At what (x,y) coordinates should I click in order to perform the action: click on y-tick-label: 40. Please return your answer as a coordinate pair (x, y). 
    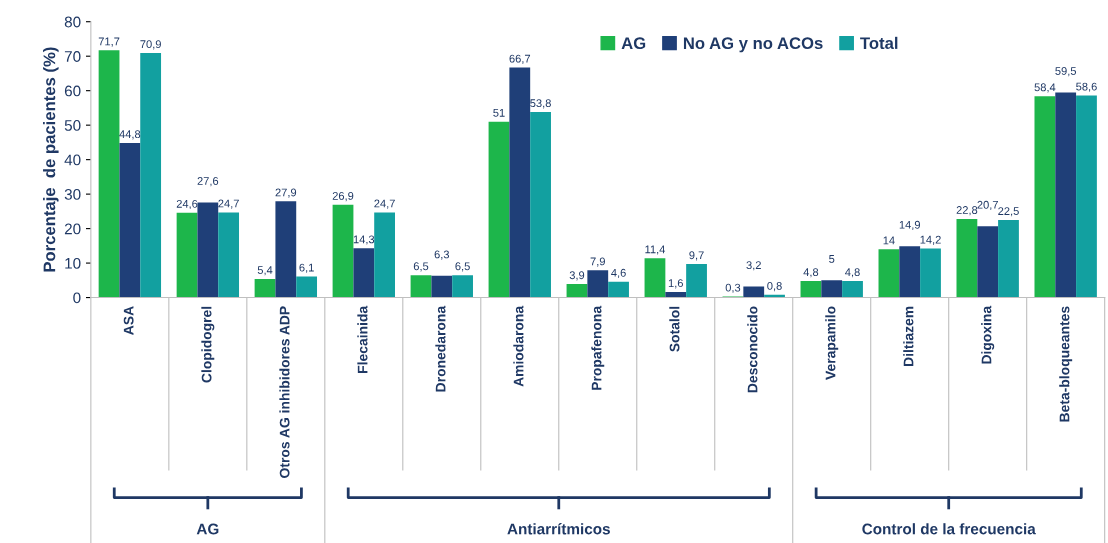
    Looking at the image, I should click on (72, 160).